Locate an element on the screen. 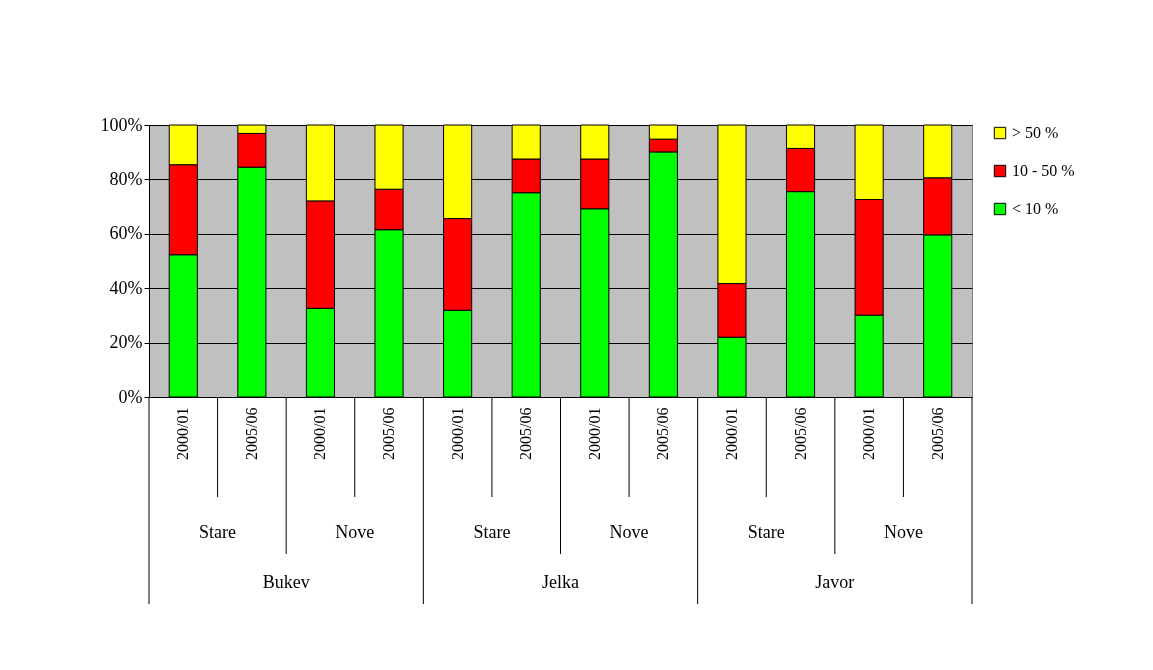 This screenshot has width=1153, height=670. y-tick-label: 20% is located at coordinates (126, 342).